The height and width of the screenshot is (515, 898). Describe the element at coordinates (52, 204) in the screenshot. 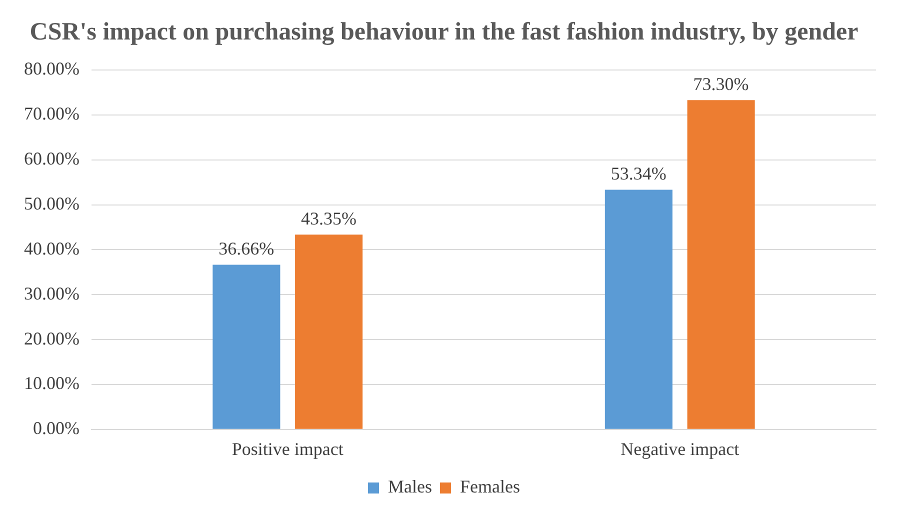

I see `y-tick-label: 50.00%` at that location.